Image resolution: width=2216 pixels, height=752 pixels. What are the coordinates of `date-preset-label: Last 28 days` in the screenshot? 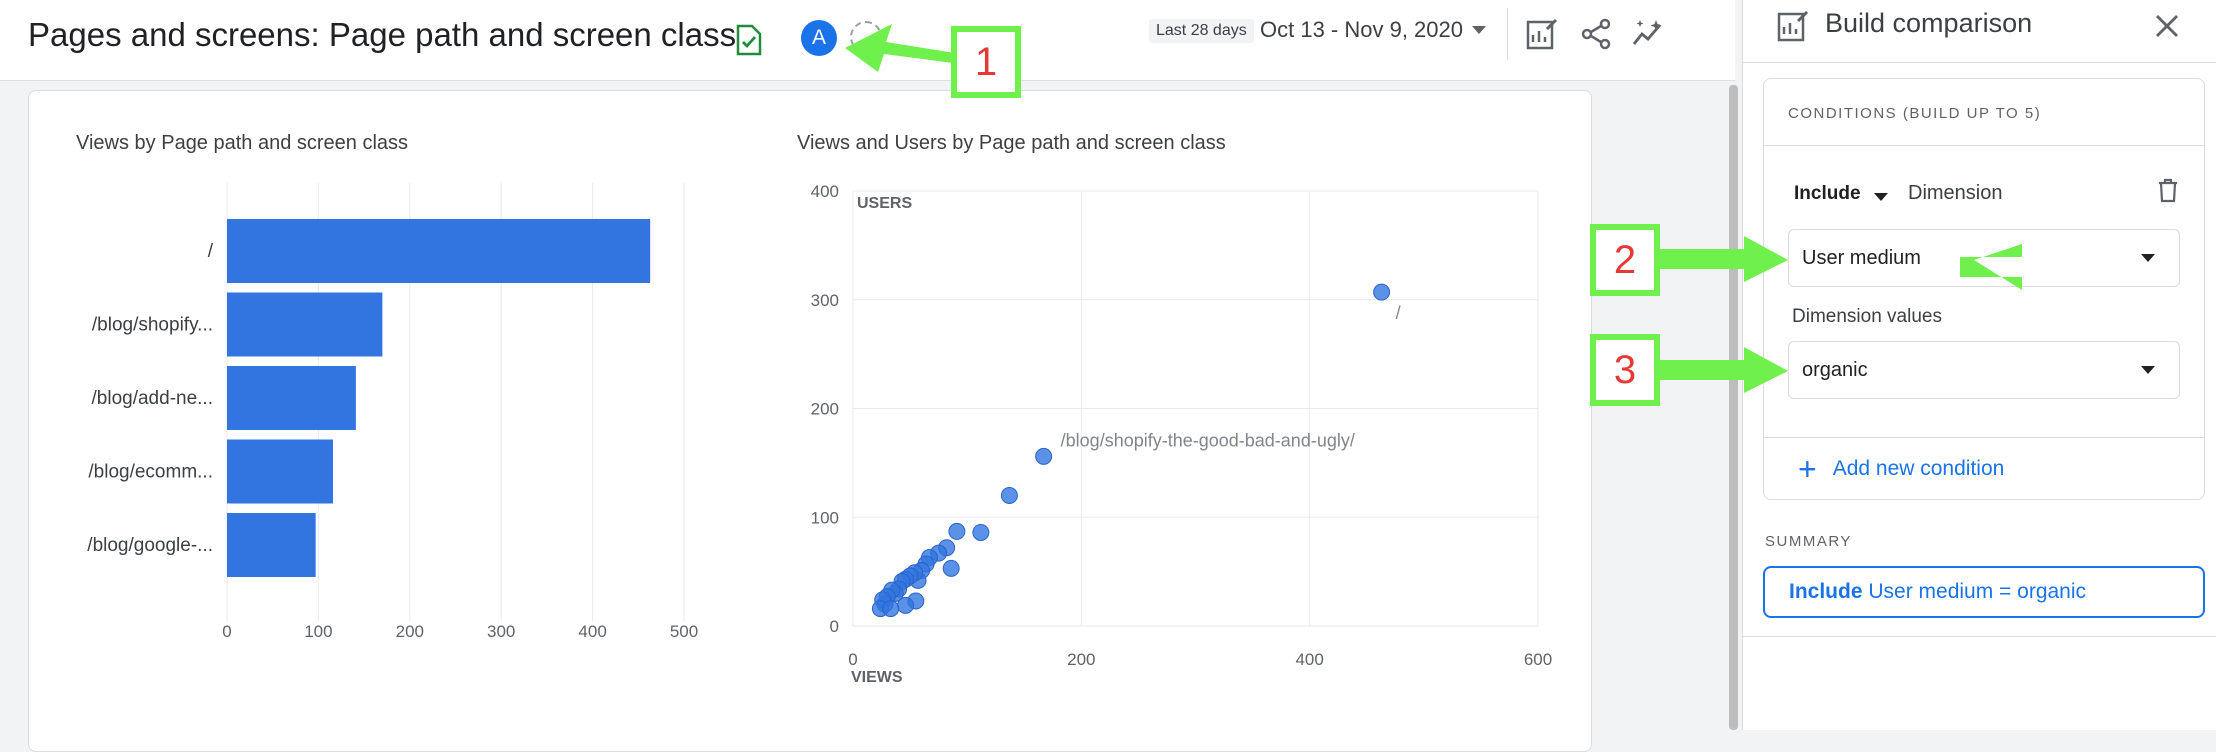 It's located at (1201, 31).